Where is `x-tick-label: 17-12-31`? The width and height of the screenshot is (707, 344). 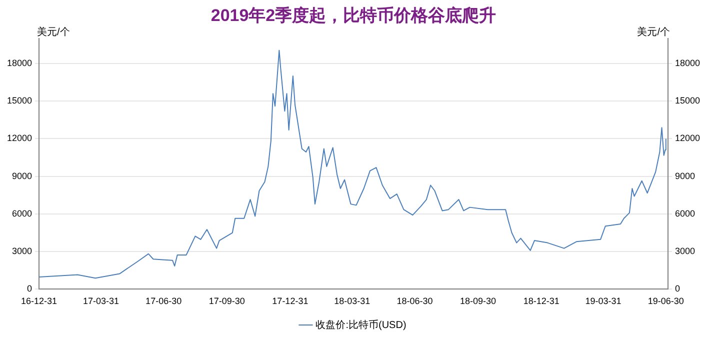
x-tick-label: 17-12-31 is located at coordinates (290, 301).